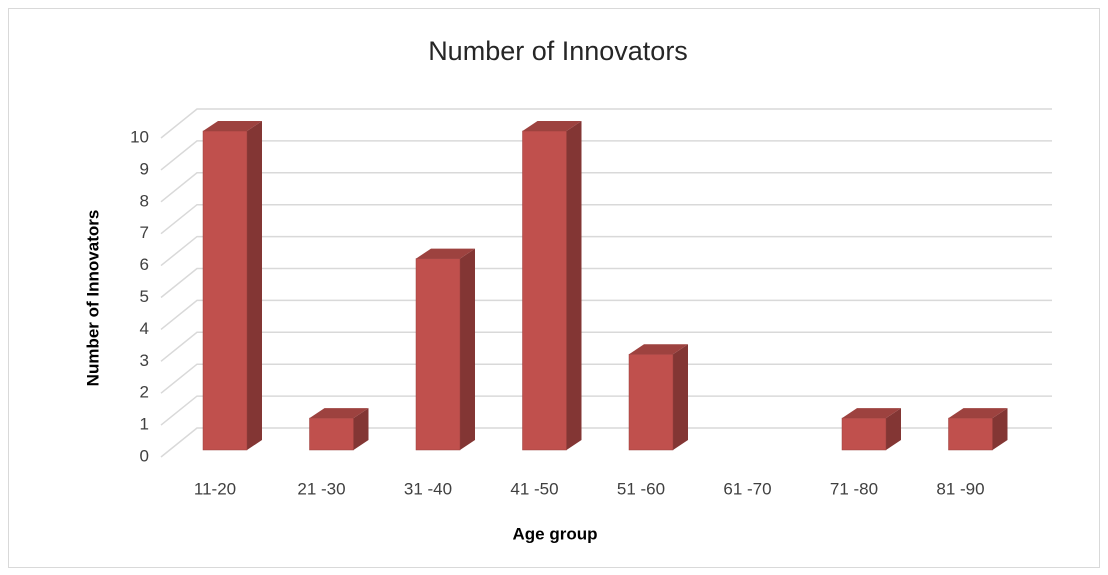 Image resolution: width=1108 pixels, height=575 pixels. What do you see at coordinates (641, 488) in the screenshot?
I see `x-tick-label: 51 -60` at bounding box center [641, 488].